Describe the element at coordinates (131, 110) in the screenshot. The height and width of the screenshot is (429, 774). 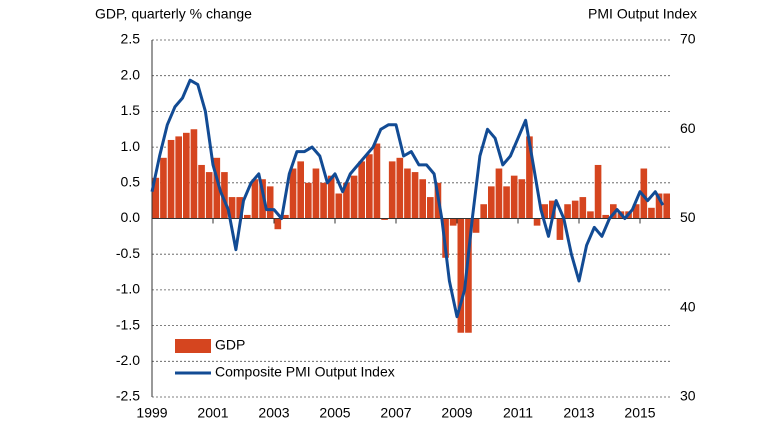
I see `y-tick-label: 1.5` at that location.